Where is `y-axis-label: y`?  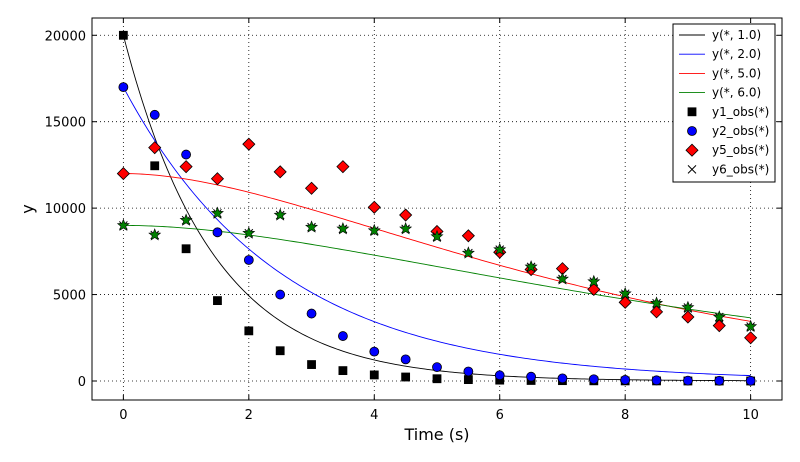 y-axis-label: y is located at coordinates (27, 208).